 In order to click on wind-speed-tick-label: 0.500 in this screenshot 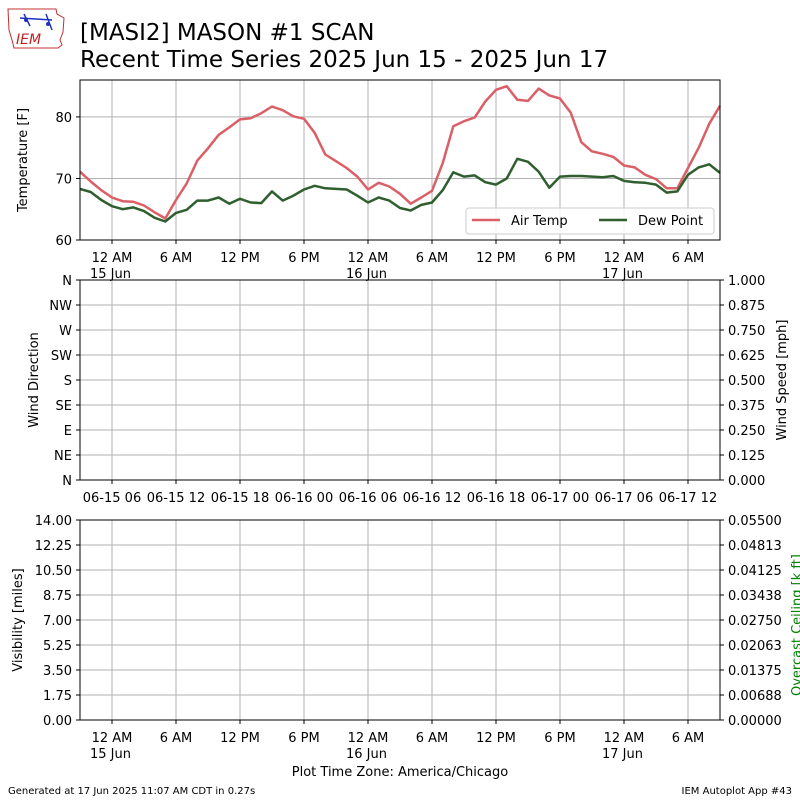, I will do `click(746, 381)`.